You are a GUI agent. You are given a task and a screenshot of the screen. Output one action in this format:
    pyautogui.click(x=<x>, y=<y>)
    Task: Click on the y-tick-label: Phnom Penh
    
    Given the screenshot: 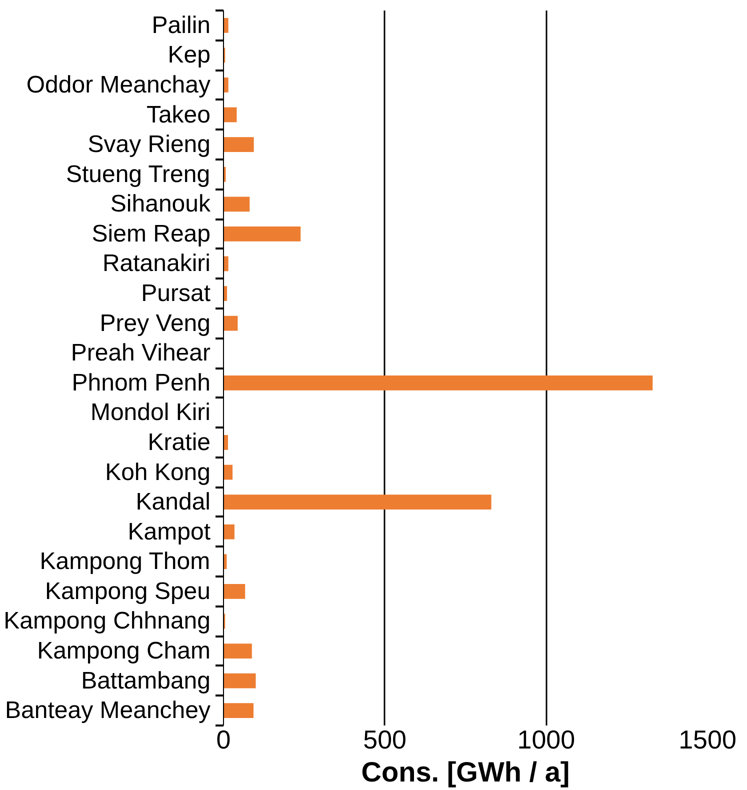 What is the action you would take?
    pyautogui.click(x=141, y=382)
    